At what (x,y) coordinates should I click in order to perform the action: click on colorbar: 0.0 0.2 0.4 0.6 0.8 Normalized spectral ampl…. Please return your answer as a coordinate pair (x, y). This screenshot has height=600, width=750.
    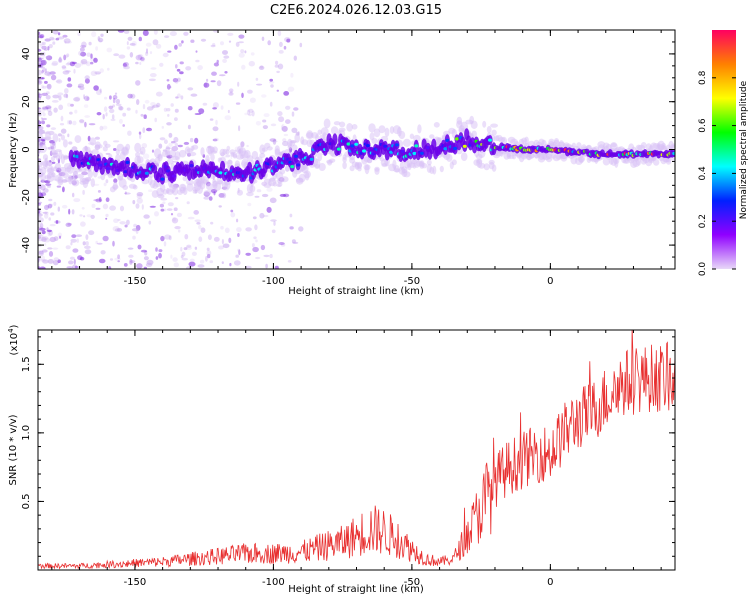
    Looking at the image, I should click on (723, 153).